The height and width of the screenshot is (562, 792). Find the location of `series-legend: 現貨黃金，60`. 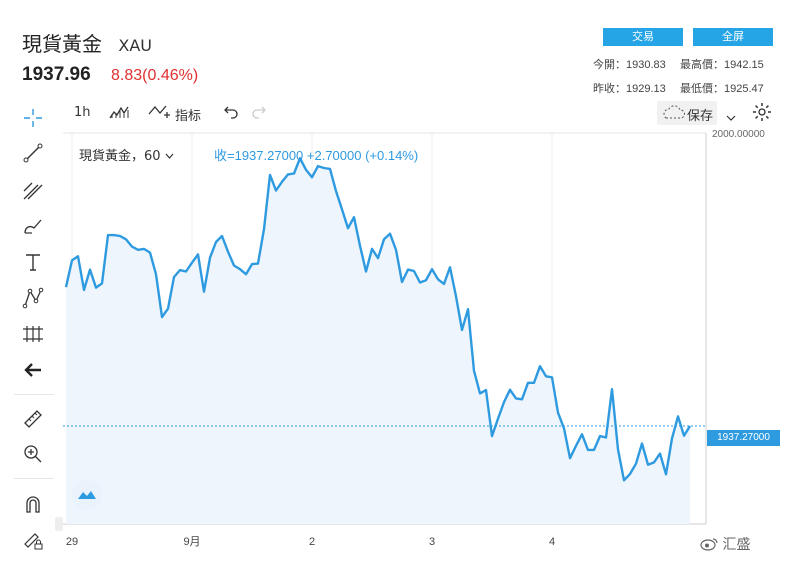

series-legend: 現貨黃金，60 is located at coordinates (126, 154).